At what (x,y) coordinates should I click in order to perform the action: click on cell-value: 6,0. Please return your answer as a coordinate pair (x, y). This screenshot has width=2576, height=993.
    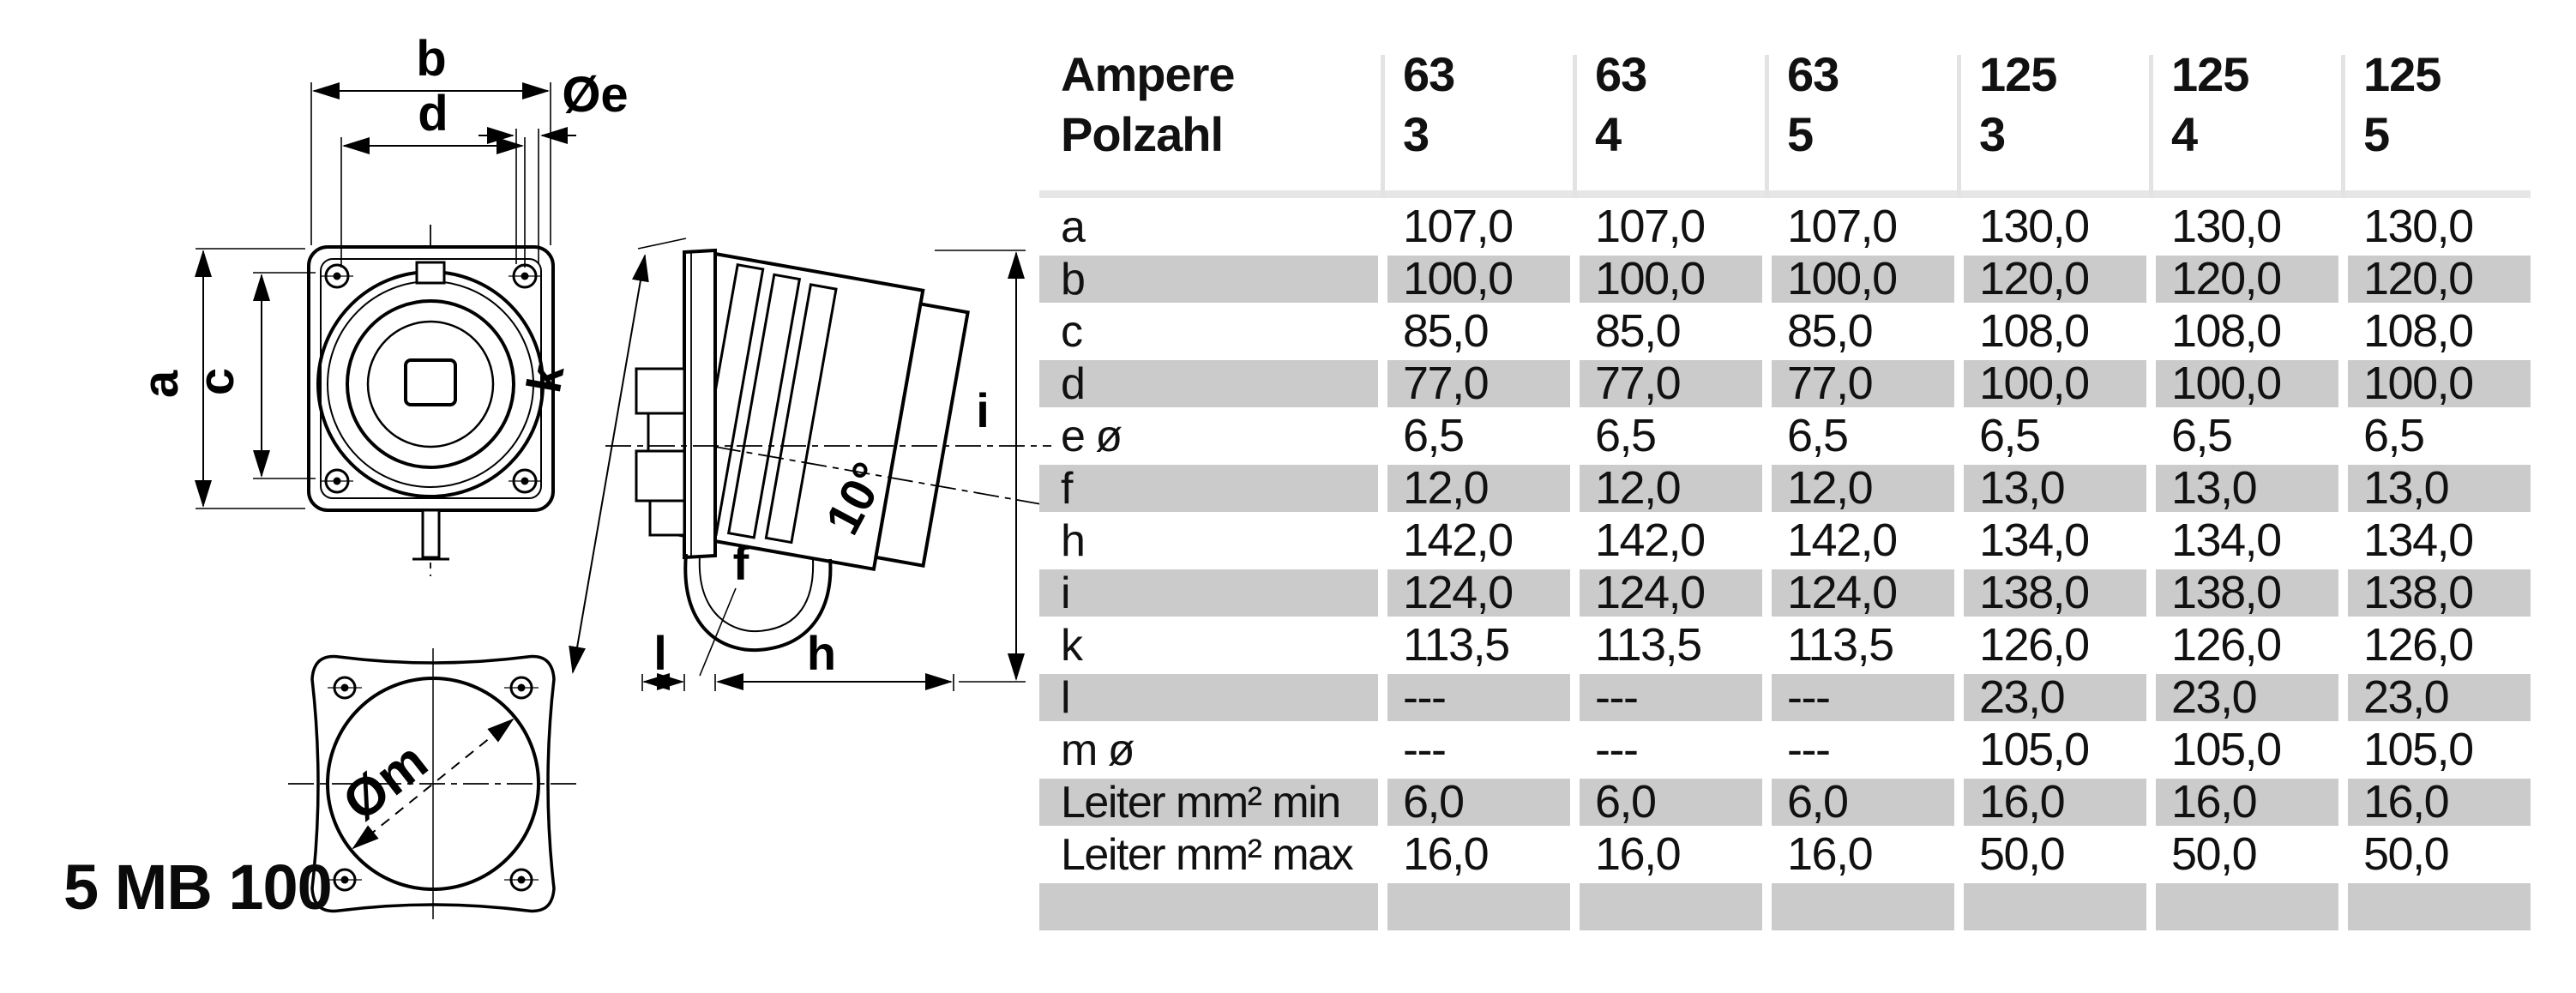
    Looking at the image, I should click on (1671, 803).